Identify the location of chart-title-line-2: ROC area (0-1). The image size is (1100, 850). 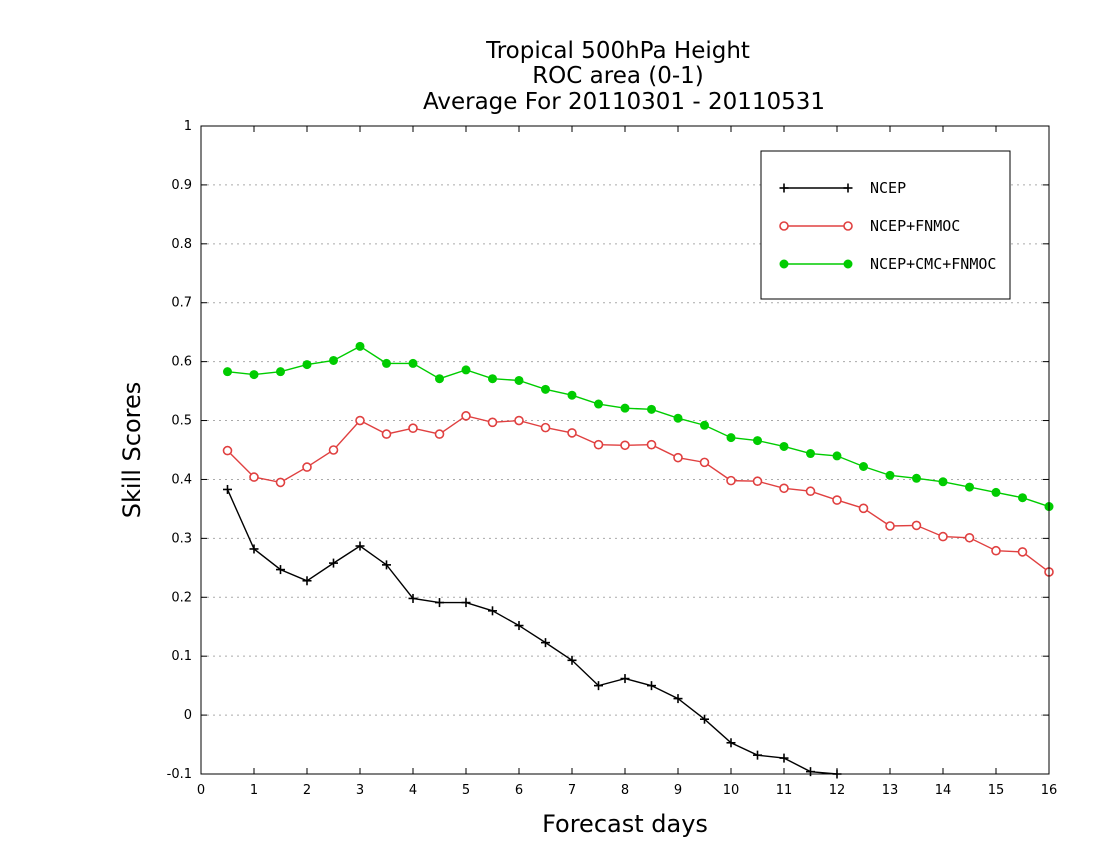
(618, 76).